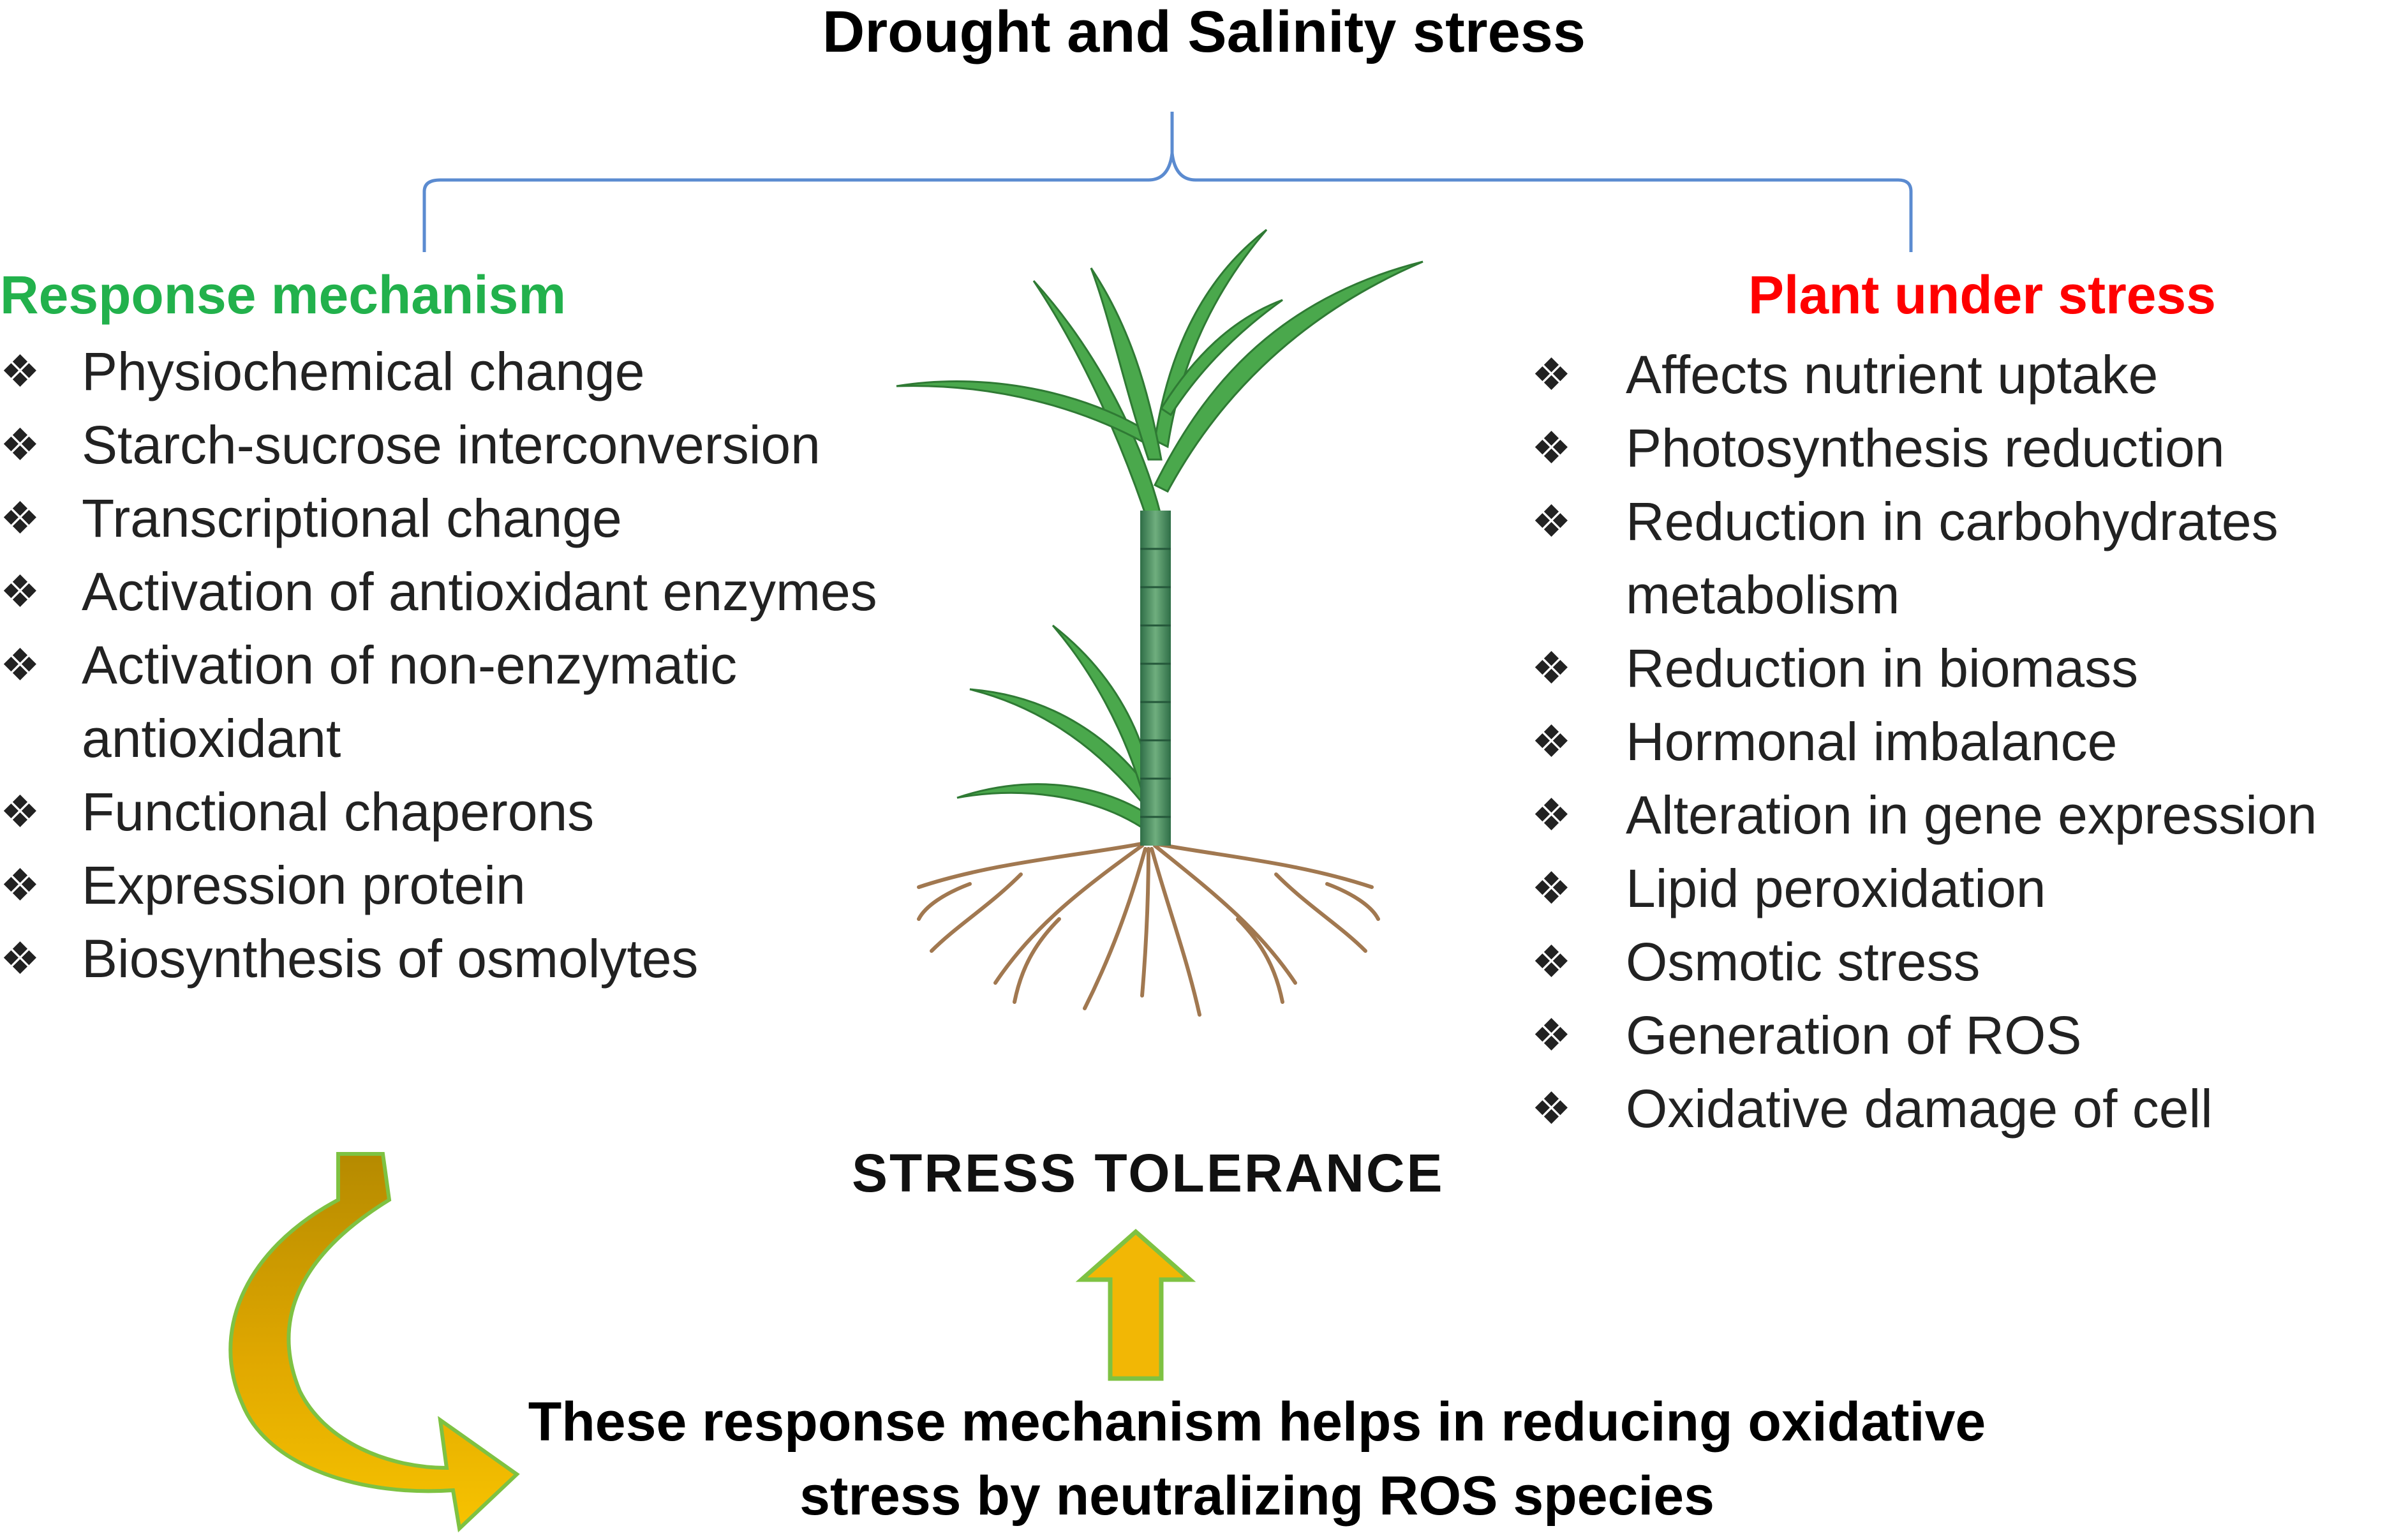 This screenshot has width=2408, height=1533. Describe the element at coordinates (1135, 1305) in the screenshot. I see `up-arrow` at that location.